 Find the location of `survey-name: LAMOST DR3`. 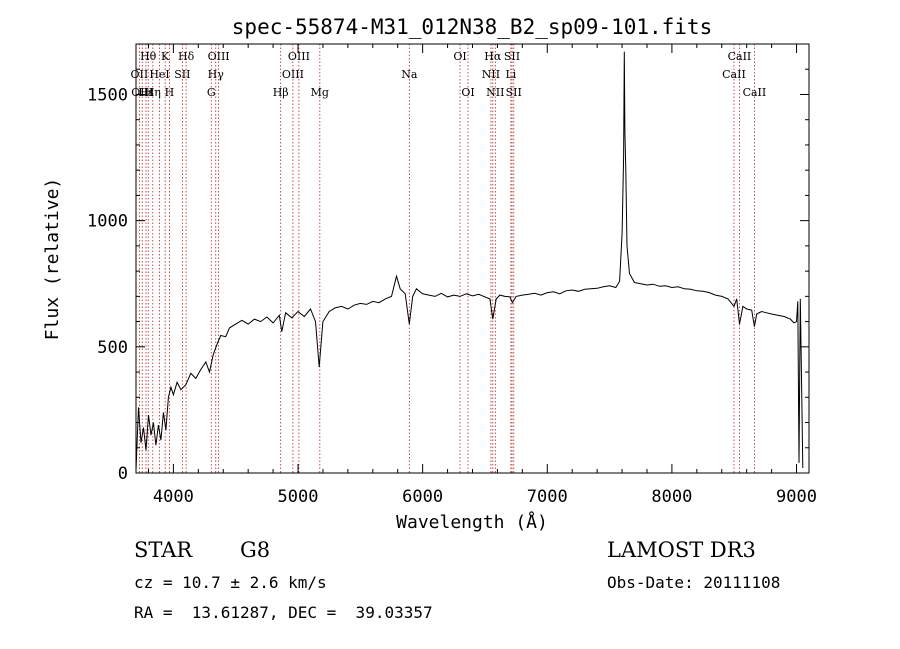

survey-name: LAMOST DR3 is located at coordinates (681, 550).